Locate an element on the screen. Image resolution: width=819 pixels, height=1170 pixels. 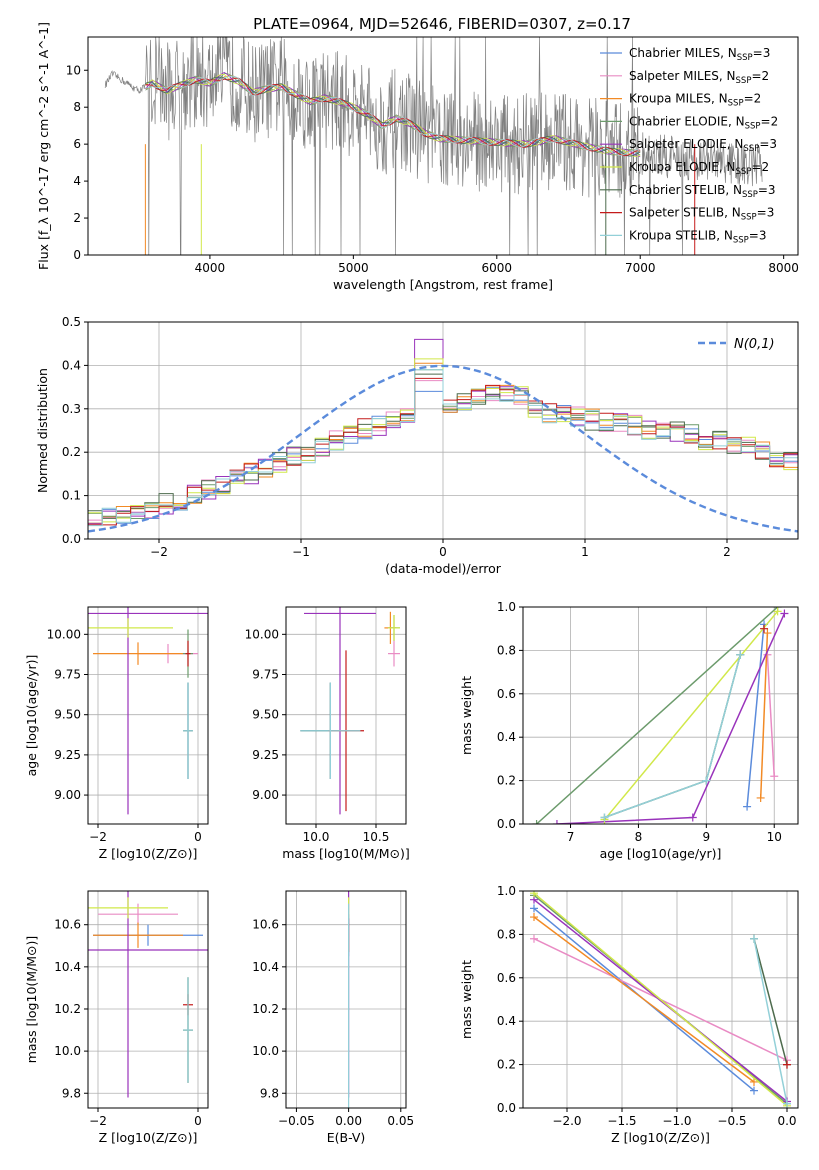
y-tick-label: 0.3 is located at coordinates (71, 409).